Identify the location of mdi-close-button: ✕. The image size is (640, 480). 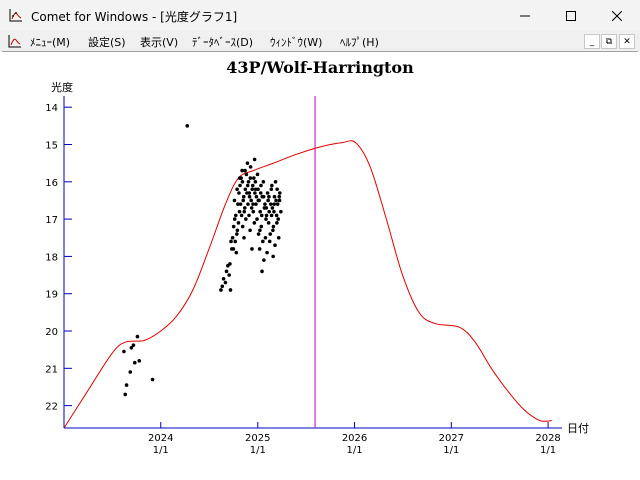
(627, 41).